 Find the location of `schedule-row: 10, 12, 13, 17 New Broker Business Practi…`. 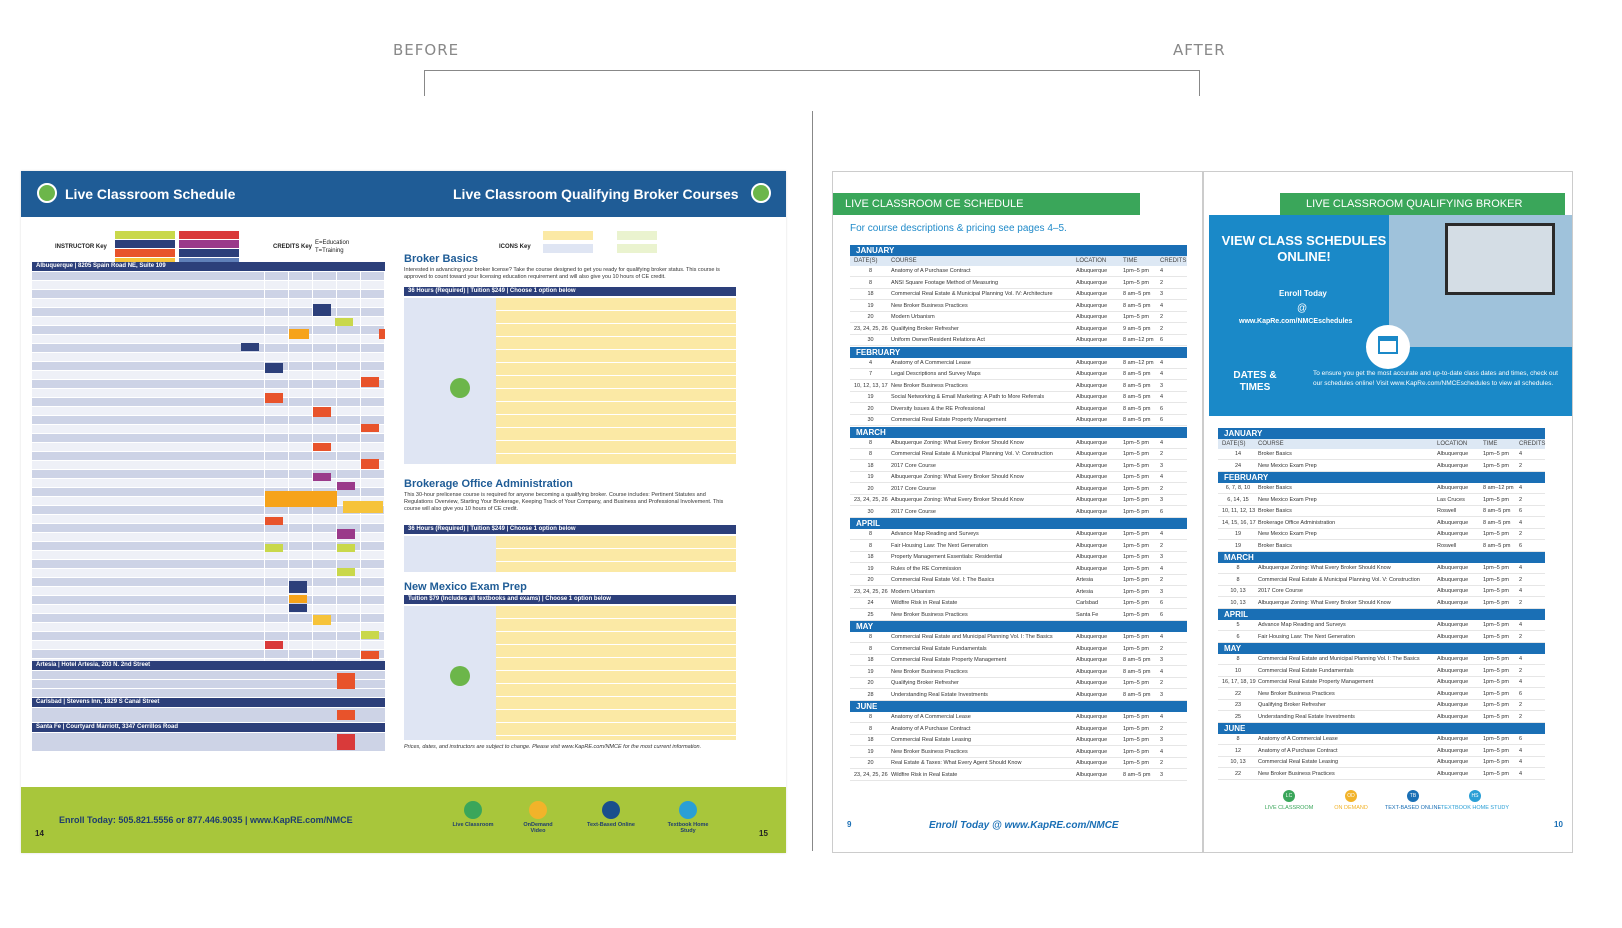

schedule-row: 10, 12, 13, 17 New Broker Business Practi… is located at coordinates (1018, 386).